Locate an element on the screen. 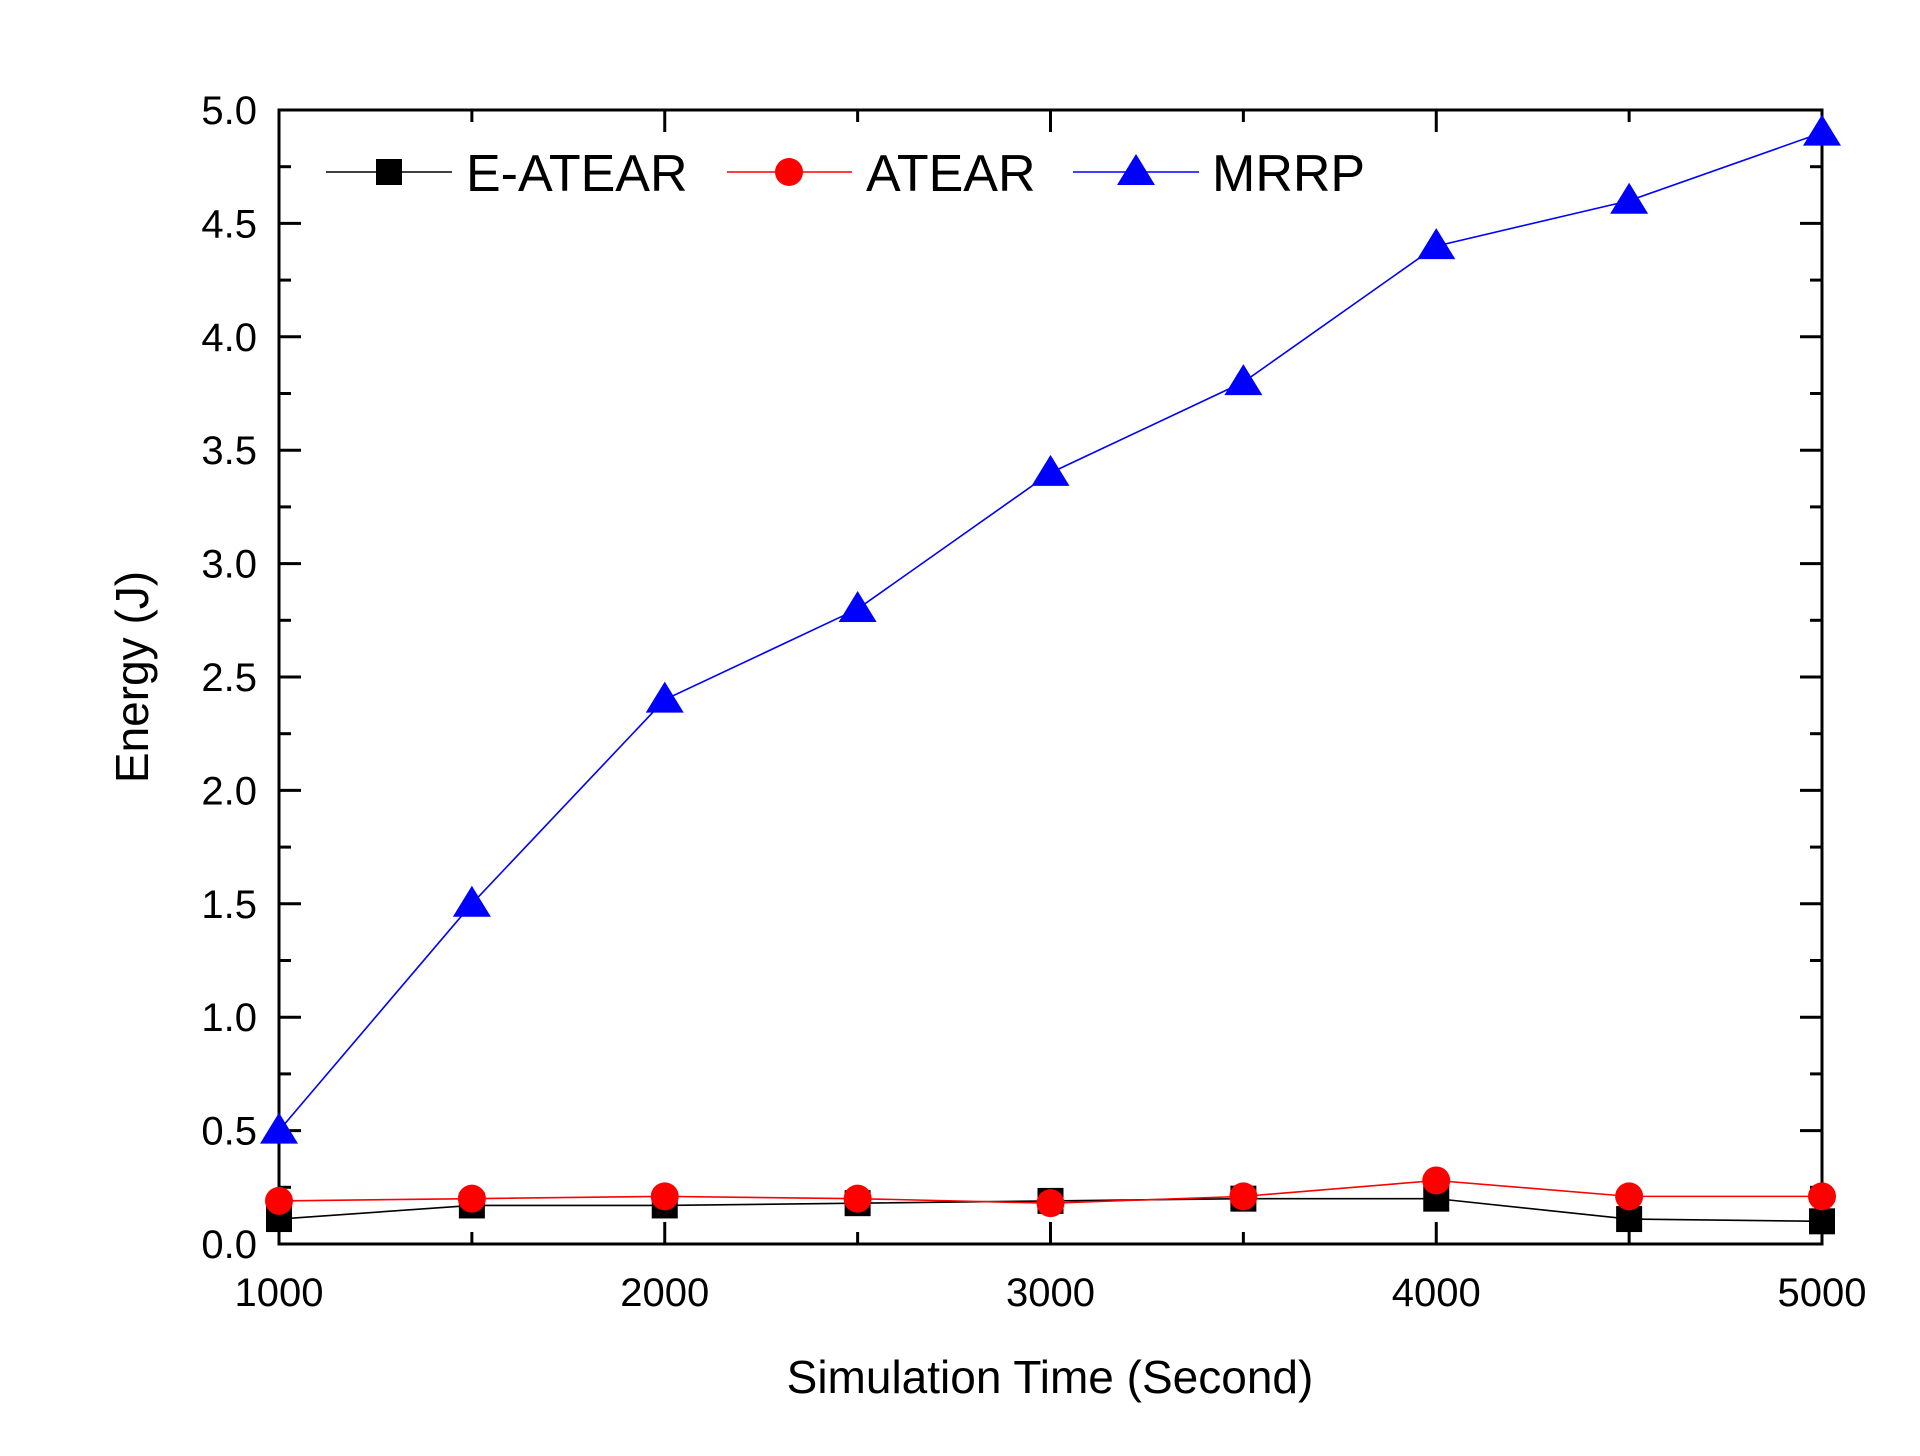  y-tick-label: 1.0 is located at coordinates (229, 1018).